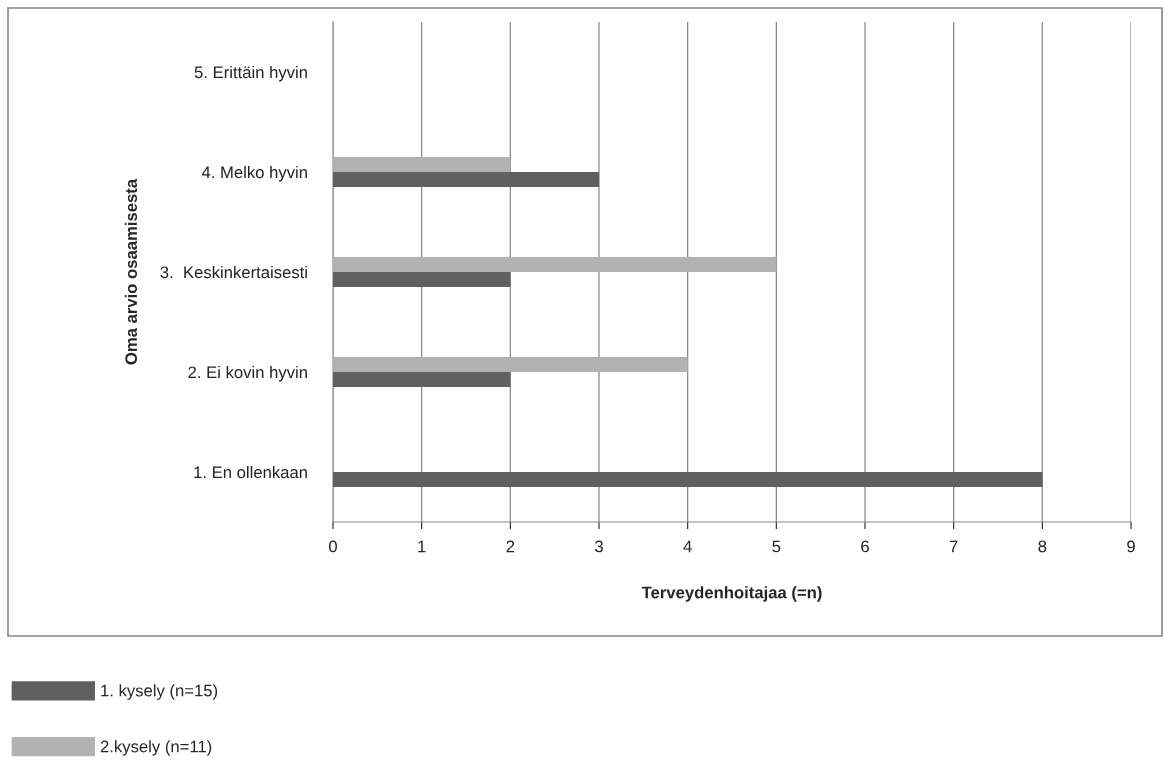 The height and width of the screenshot is (768, 1171). I want to click on y-tick-label: 3. Keskinkertaisesti, so click(233, 272).